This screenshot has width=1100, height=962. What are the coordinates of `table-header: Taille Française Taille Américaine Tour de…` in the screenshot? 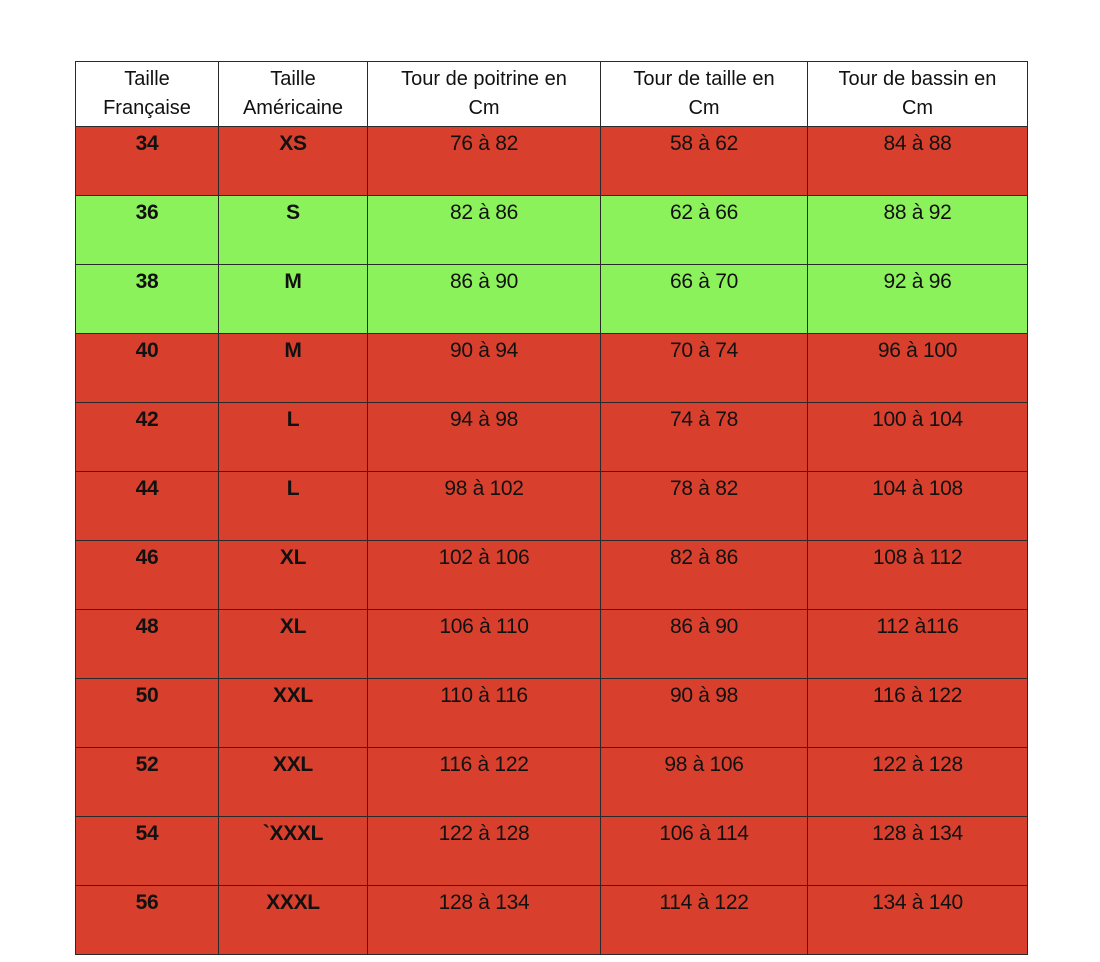 It's located at (551, 94).